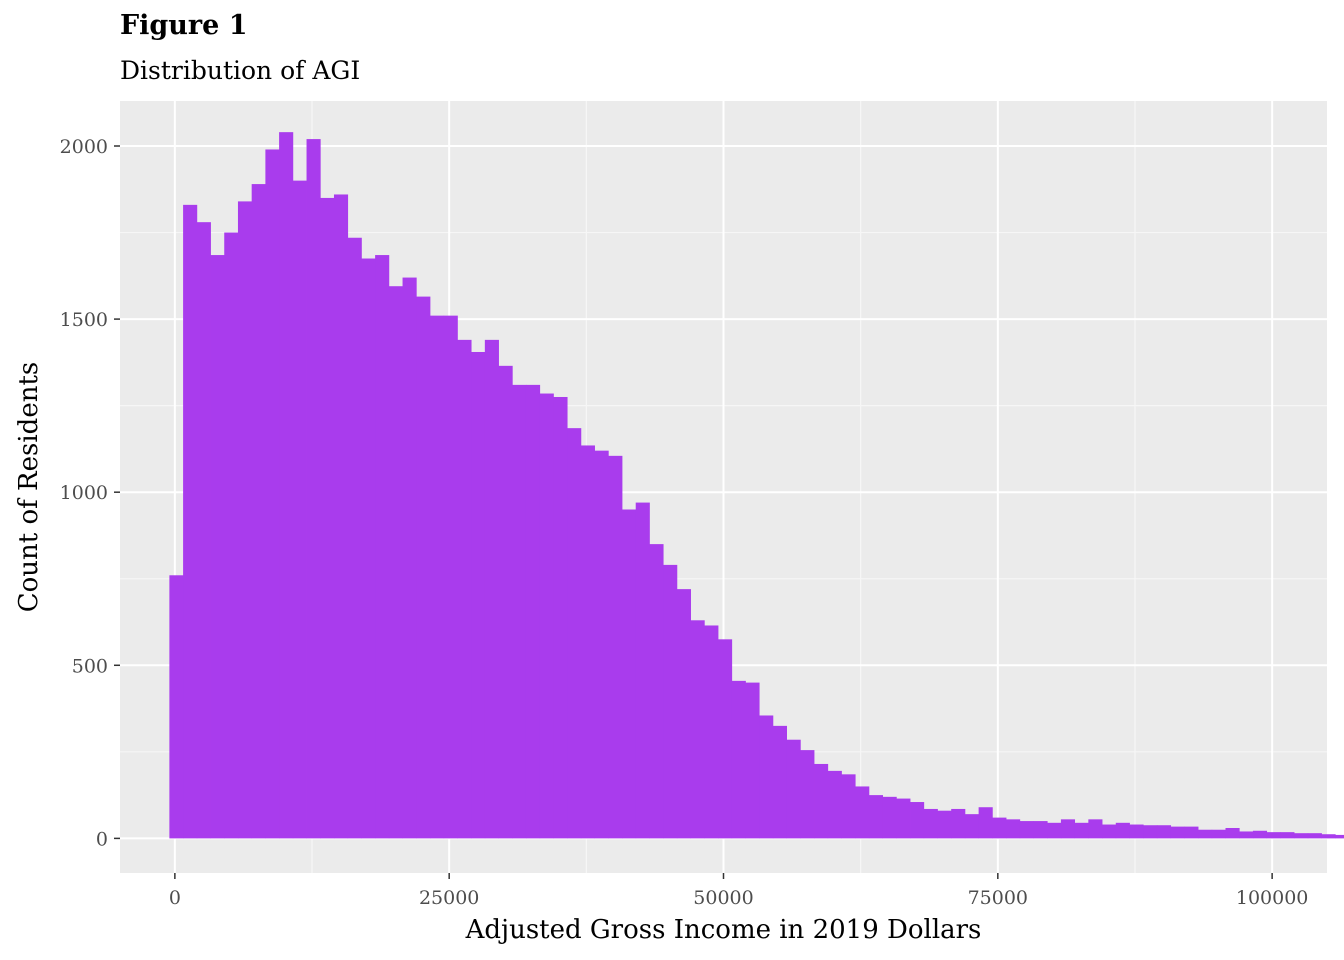 This screenshot has height=960, width=1344. What do you see at coordinates (90, 666) in the screenshot?
I see `y-tick-label: 500` at bounding box center [90, 666].